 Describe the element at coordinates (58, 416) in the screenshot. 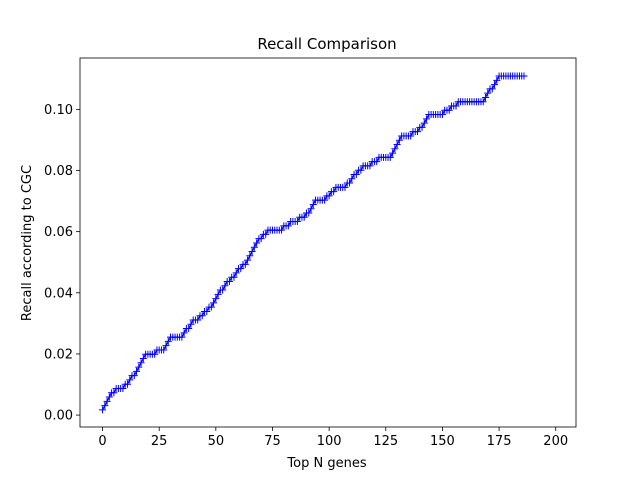

I see `y-tick-label-0: 0.00` at that location.